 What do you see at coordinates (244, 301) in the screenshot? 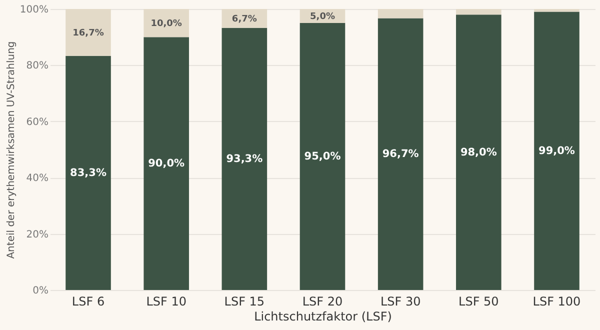
I see `x-tick-label: LSF 15` at bounding box center [244, 301].